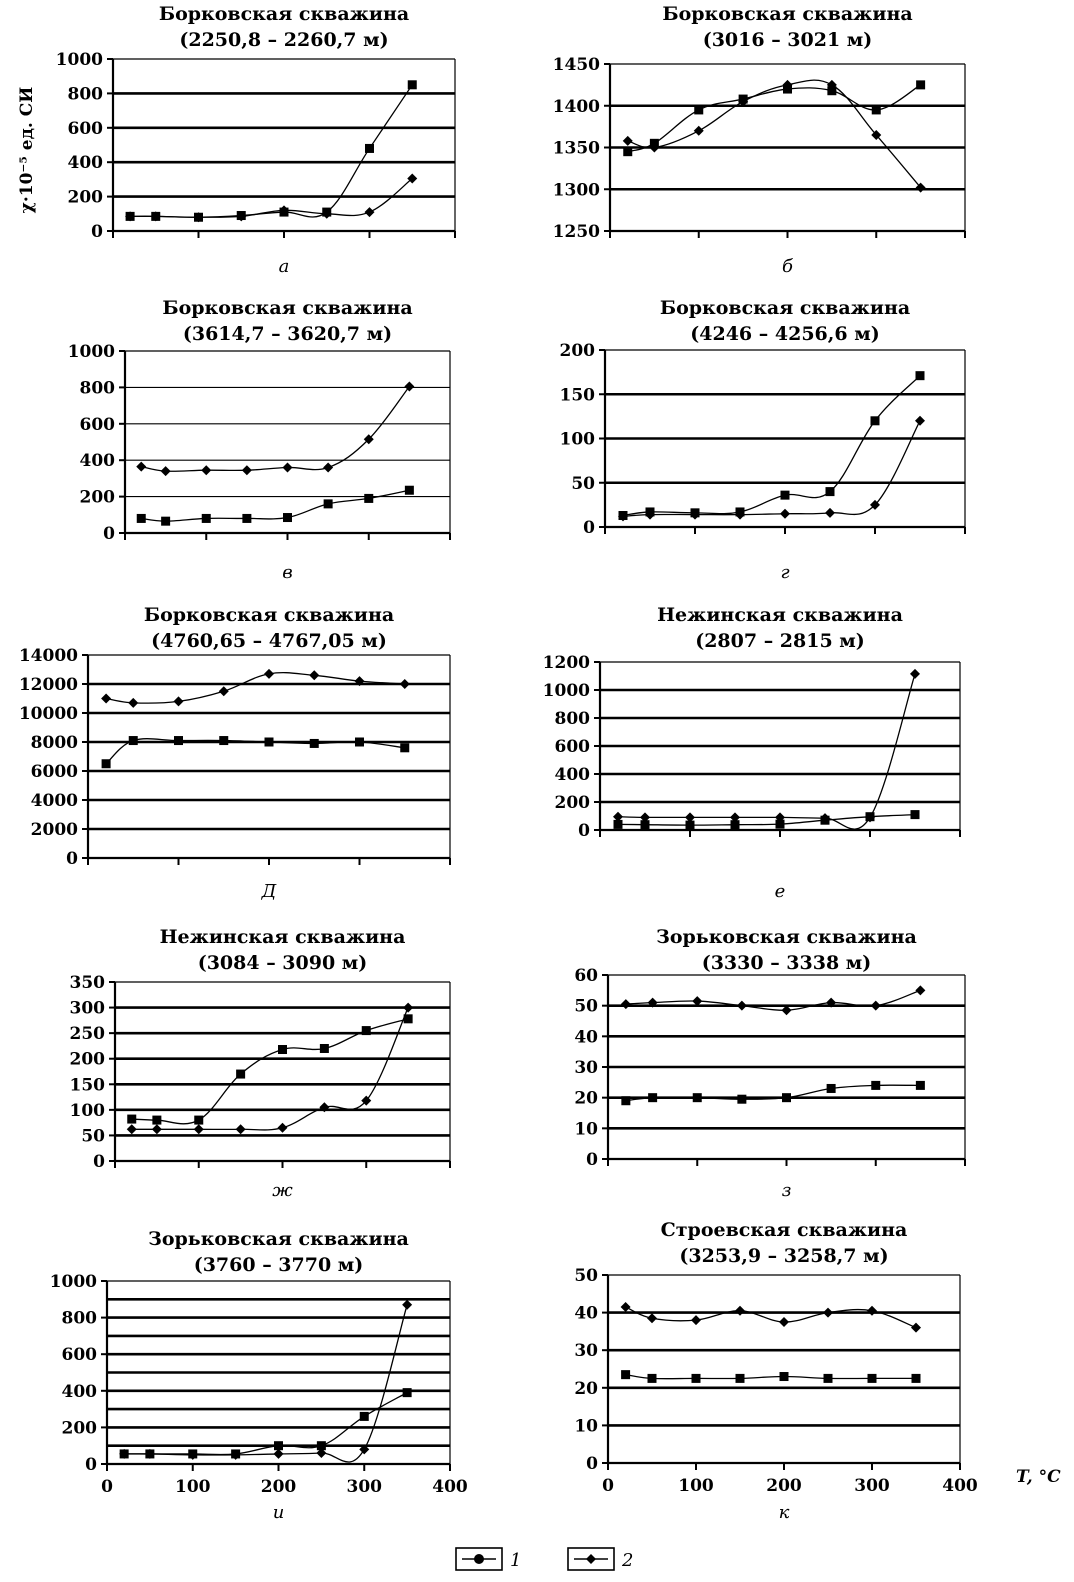 The height and width of the screenshot is (1582, 1074). I want to click on y-tick-label: 40, so click(586, 1037).